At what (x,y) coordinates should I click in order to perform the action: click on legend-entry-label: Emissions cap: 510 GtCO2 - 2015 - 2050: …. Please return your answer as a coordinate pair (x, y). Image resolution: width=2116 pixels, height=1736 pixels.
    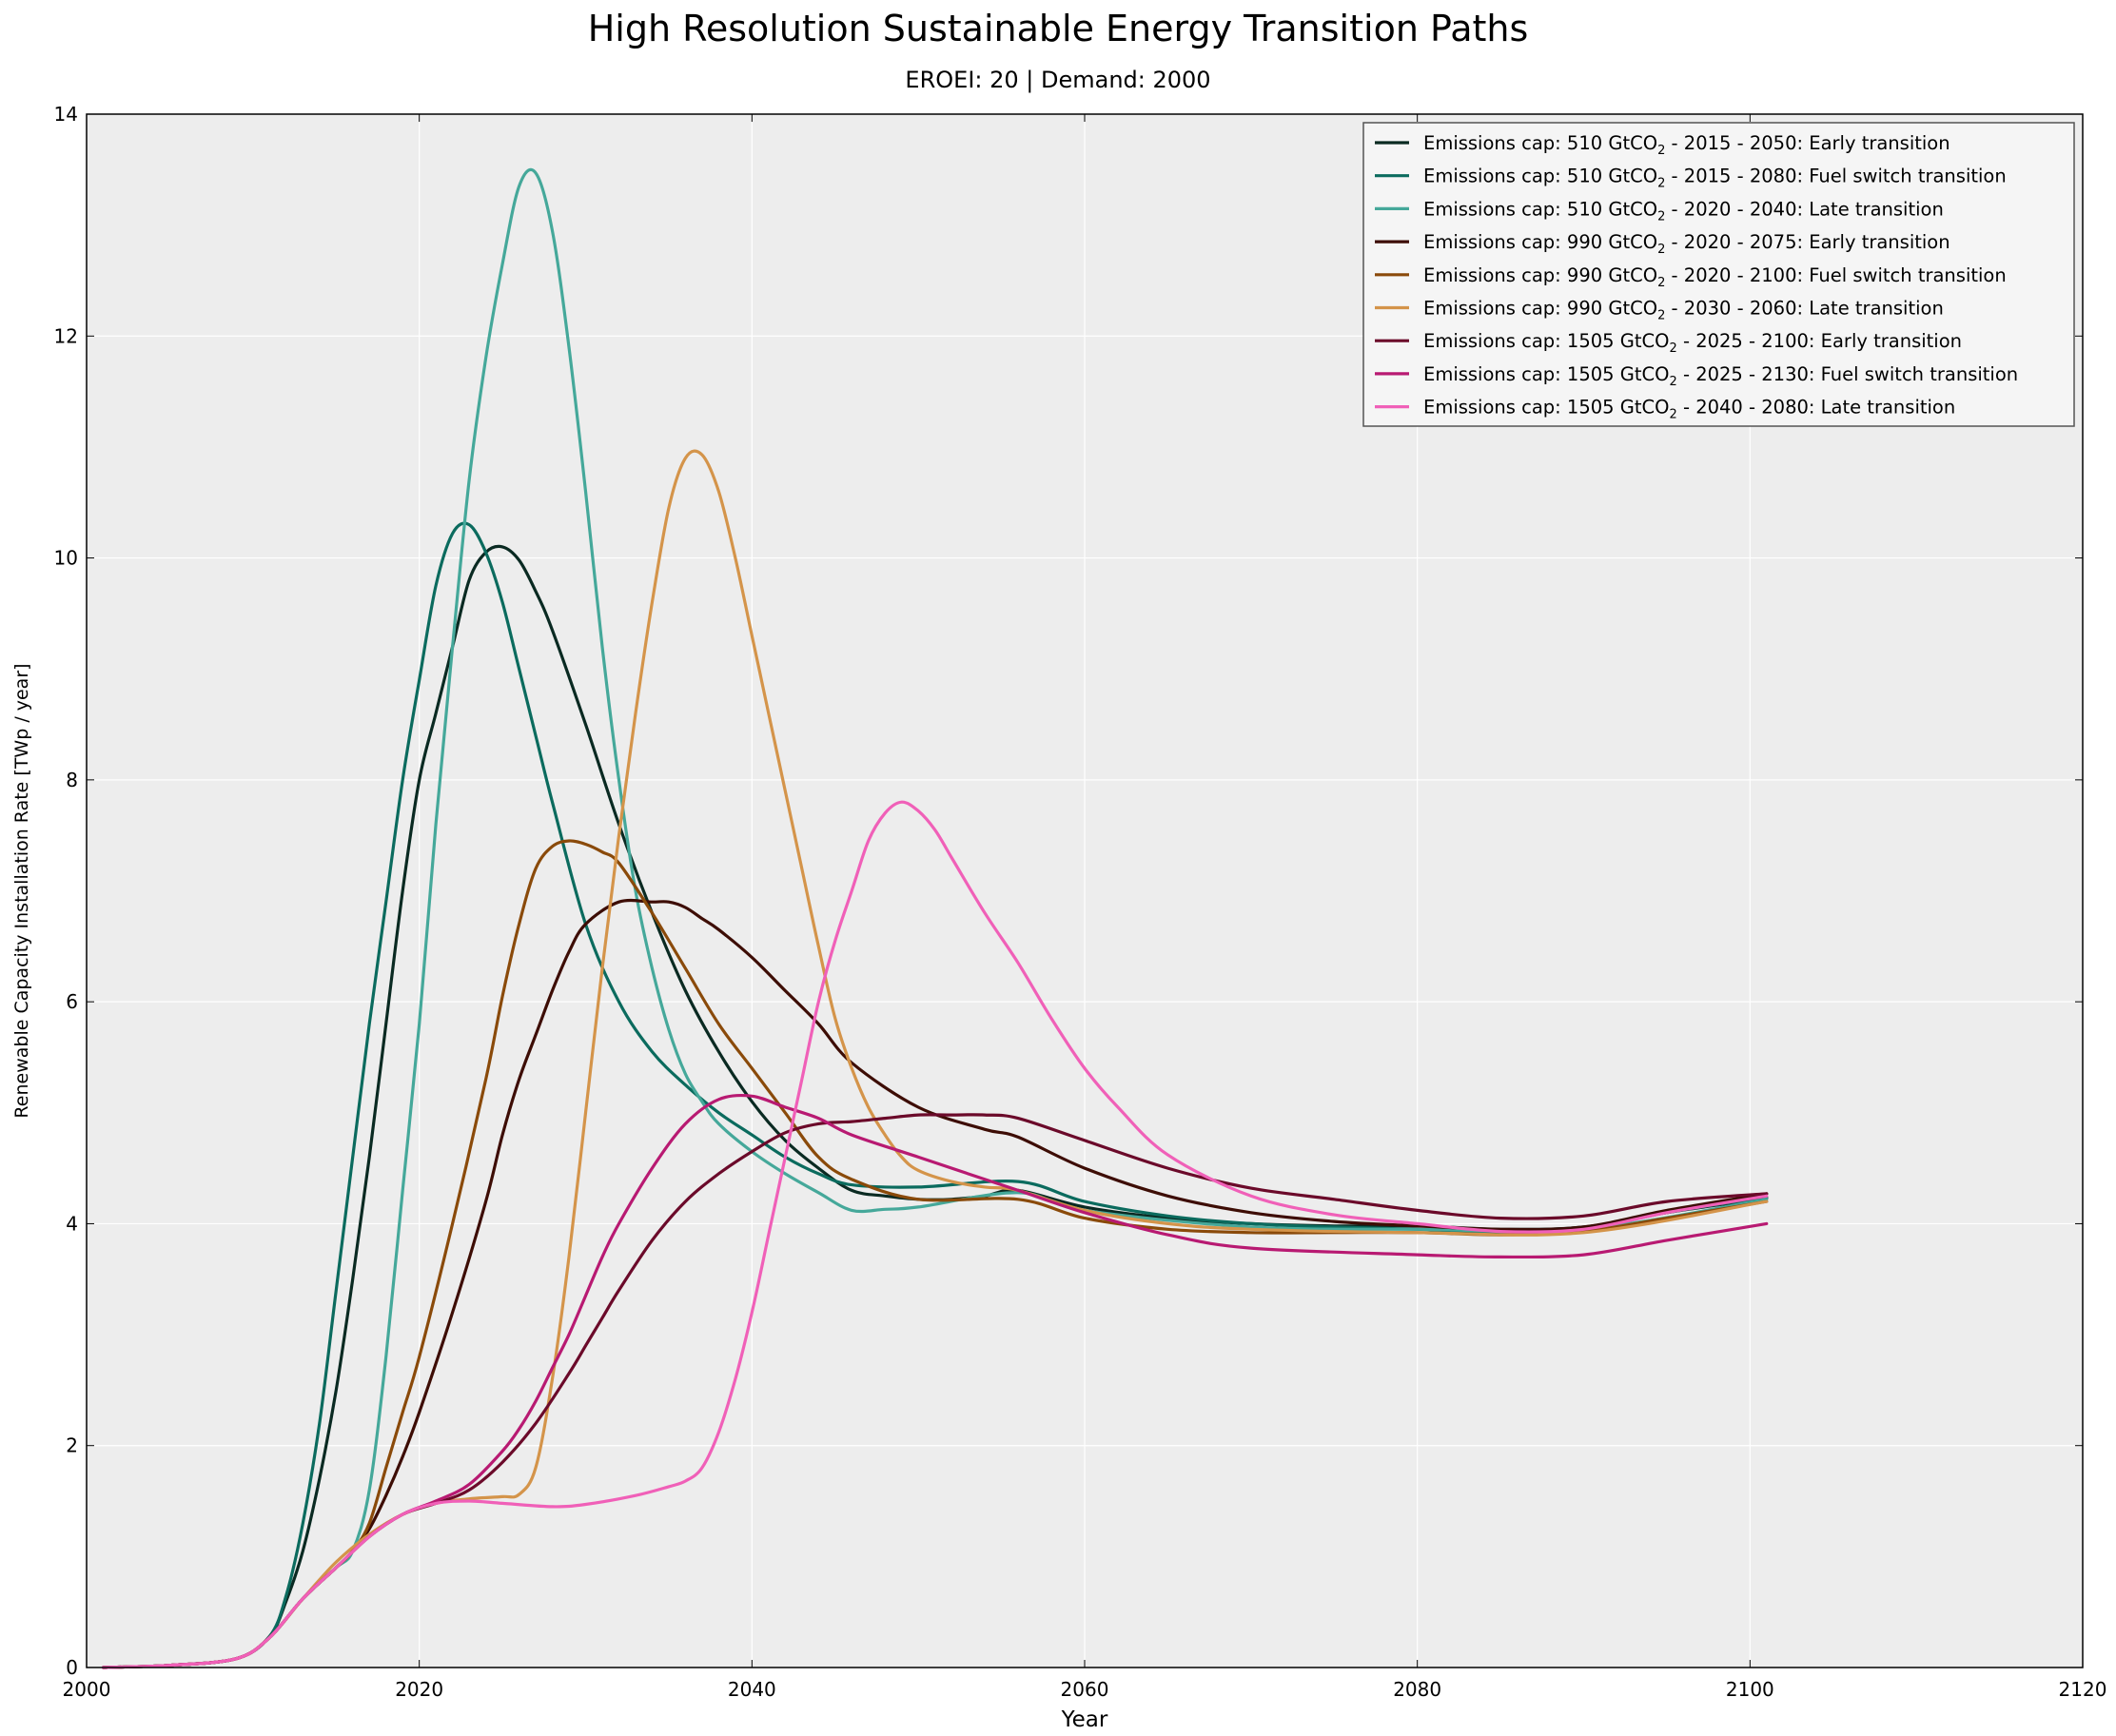
    Looking at the image, I should click on (1686, 145).